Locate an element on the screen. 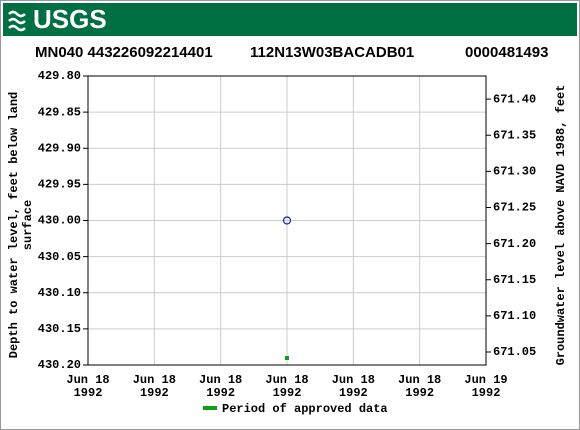  y2-tick-label: 671.10 is located at coordinates (514, 316).